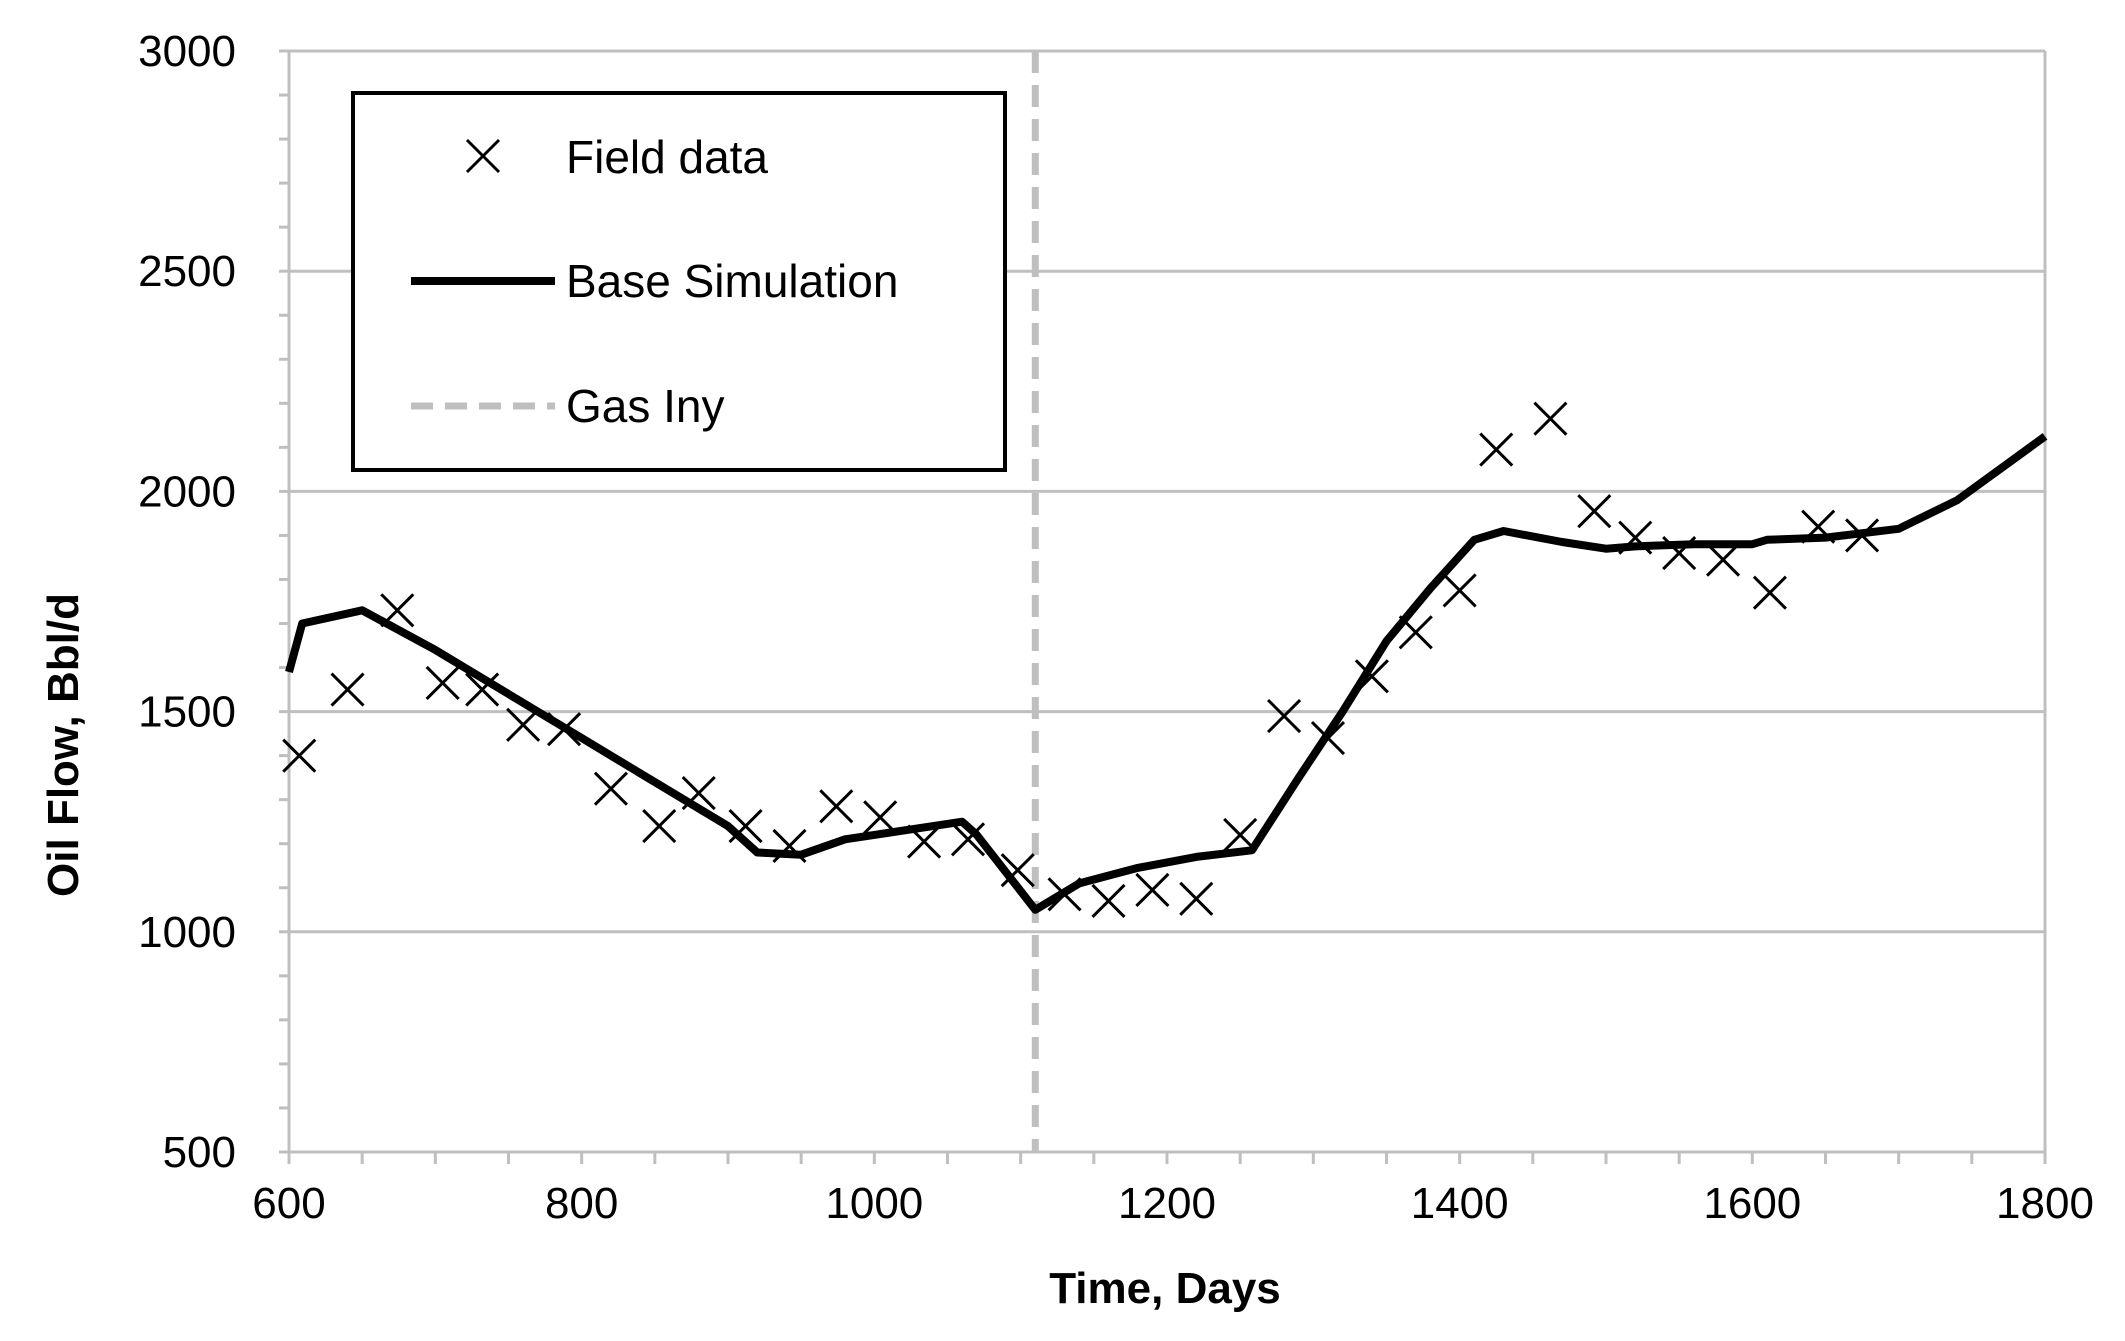  Describe the element at coordinates (1752, 1203) in the screenshot. I see `x-tick-label-1600: 1600` at that location.